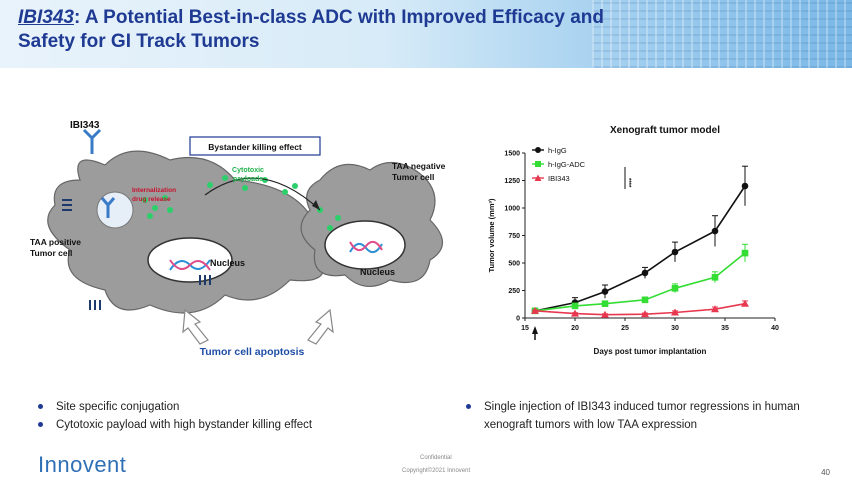 This screenshot has height=486, width=852. I want to click on legend-label: h-IgG-ADC, so click(567, 164).